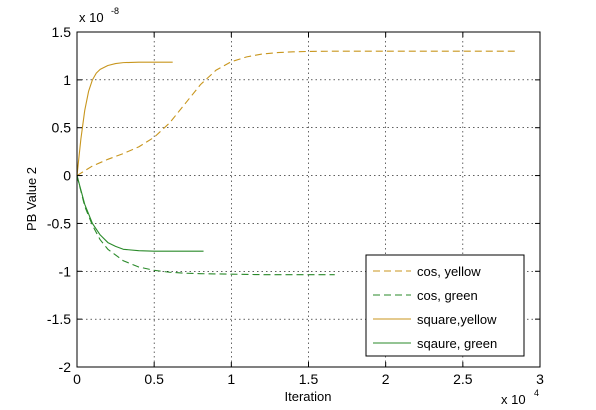 The height and width of the screenshot is (410, 596). I want to click on legend-entry-3: square,yellow, so click(457, 319).